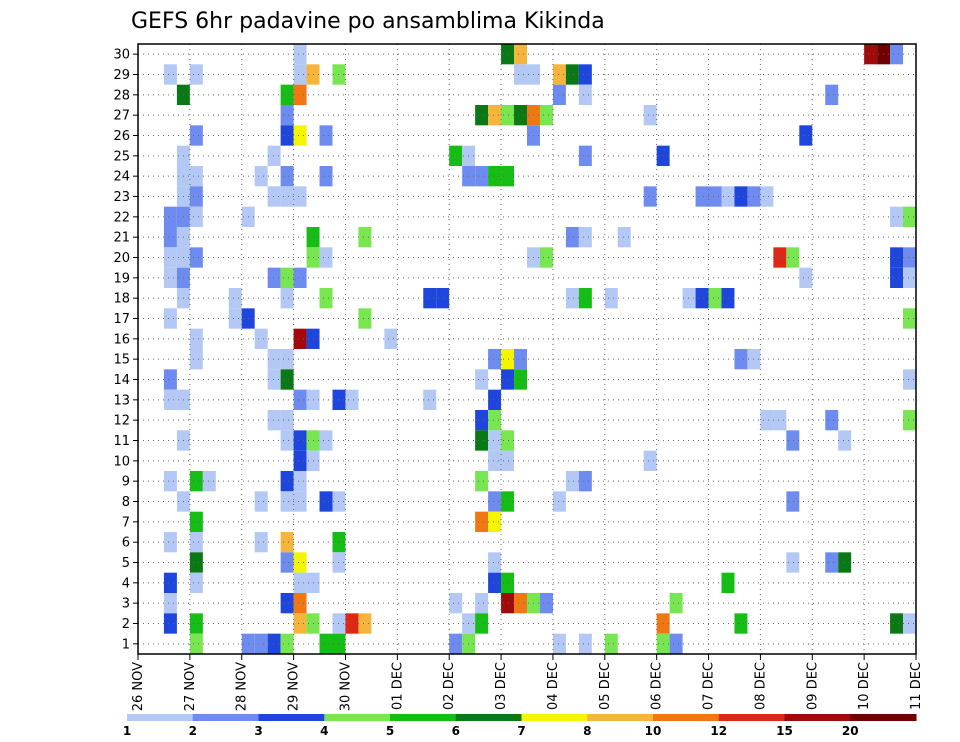 Image resolution: width=960 pixels, height=742 pixels. What do you see at coordinates (653, 731) in the screenshot?
I see `colorbar-label: 10` at bounding box center [653, 731].